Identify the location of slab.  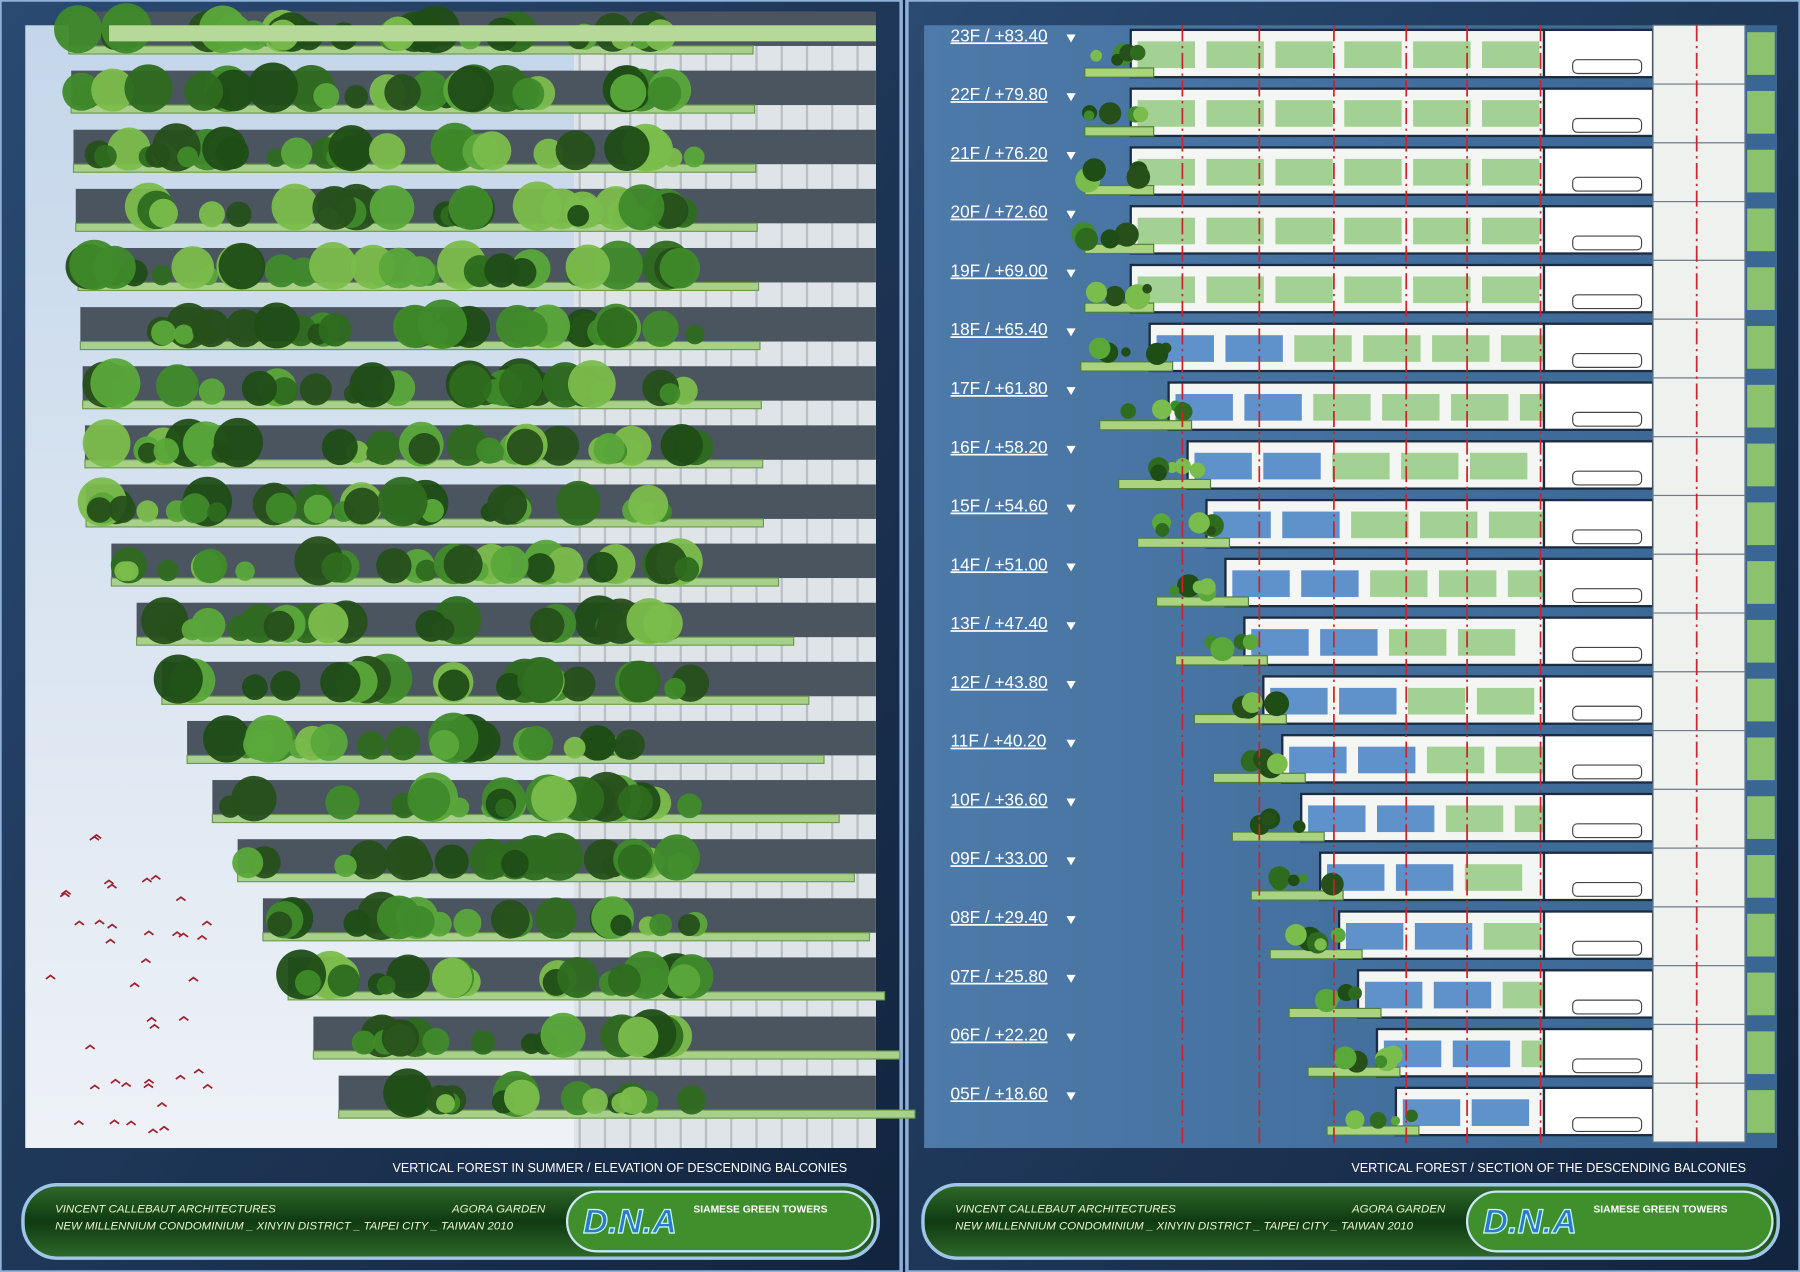
(422, 405).